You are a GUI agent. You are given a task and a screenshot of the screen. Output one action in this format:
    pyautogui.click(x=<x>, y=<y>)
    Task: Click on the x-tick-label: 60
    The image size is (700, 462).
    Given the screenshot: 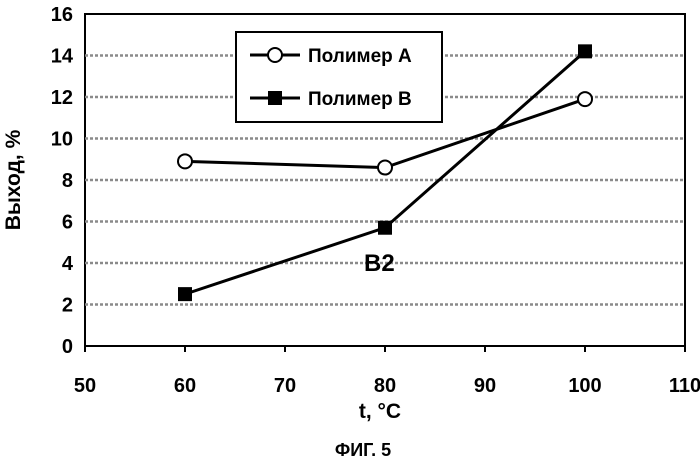 What is the action you would take?
    pyautogui.click(x=185, y=386)
    